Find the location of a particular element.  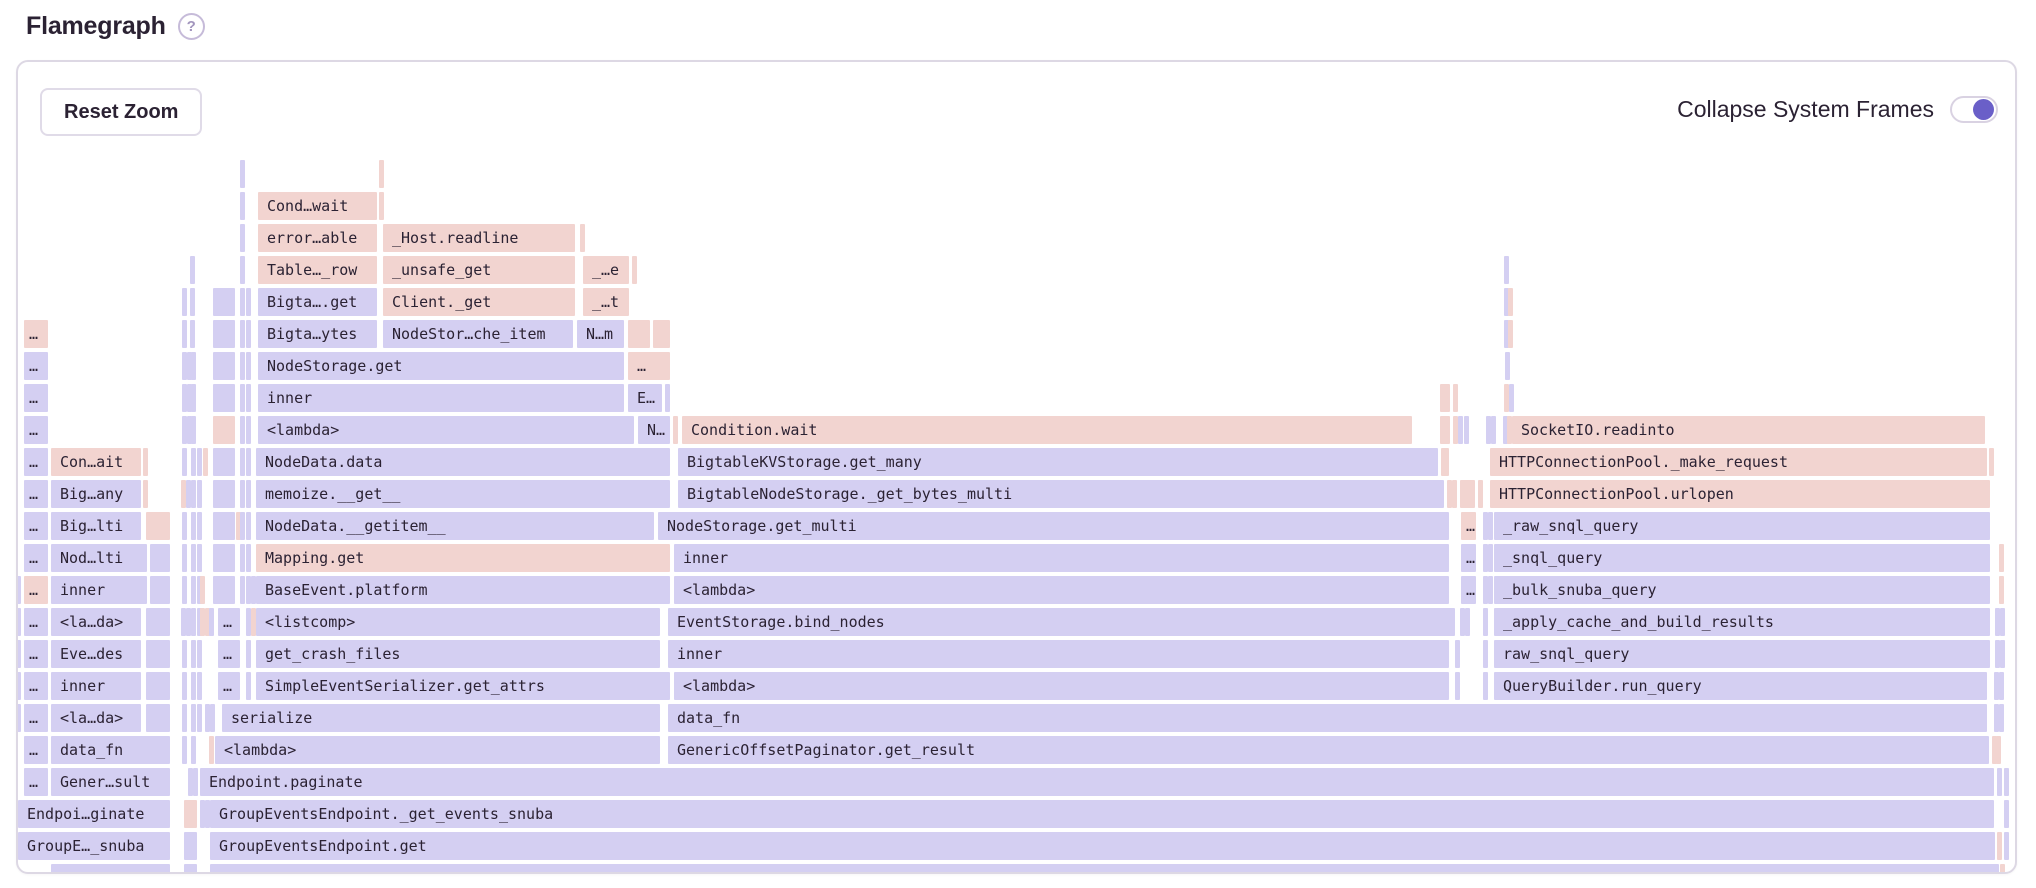

flame-frame: HTTPConnectionPool._make_request is located at coordinates (1738, 462).